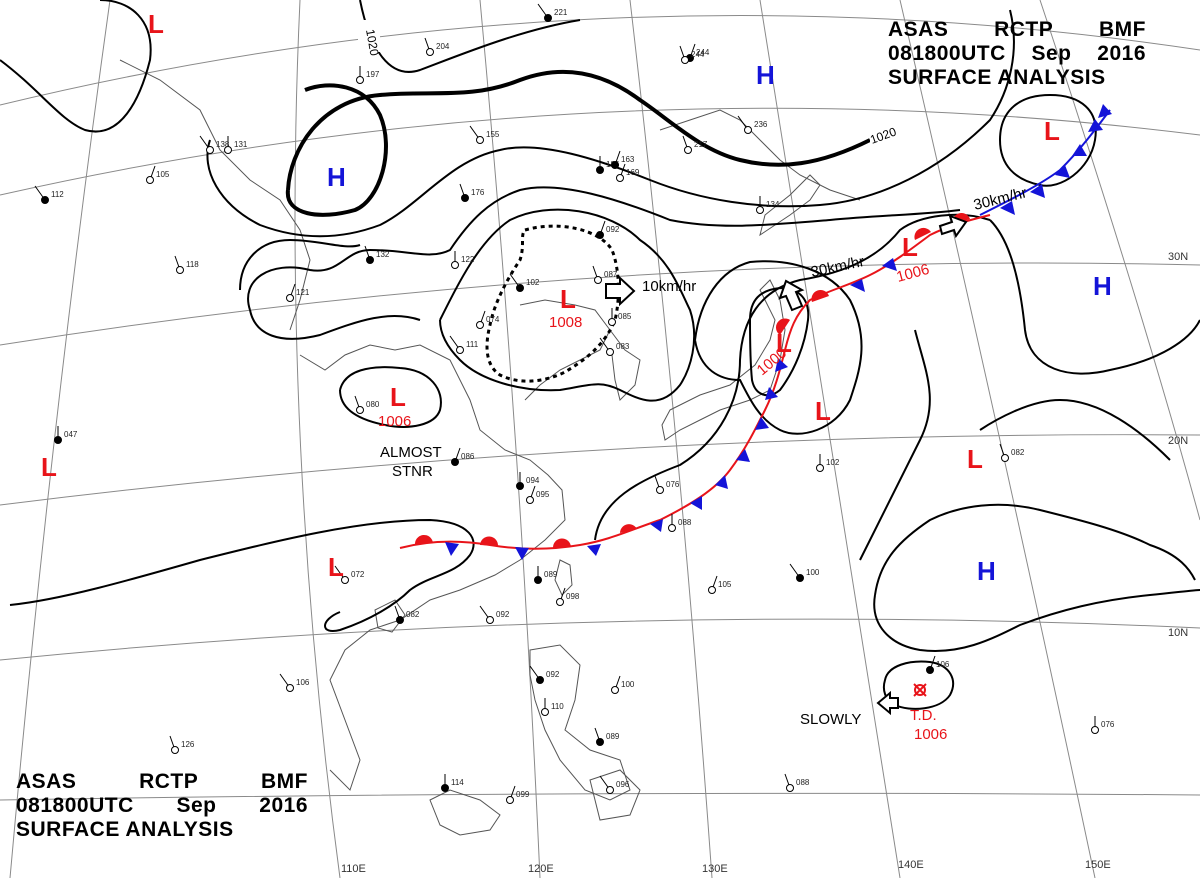 This screenshot has width=1200, height=878. Describe the element at coordinates (947, 53) in the screenshot. I see `header-time: 081800UTC` at that location.